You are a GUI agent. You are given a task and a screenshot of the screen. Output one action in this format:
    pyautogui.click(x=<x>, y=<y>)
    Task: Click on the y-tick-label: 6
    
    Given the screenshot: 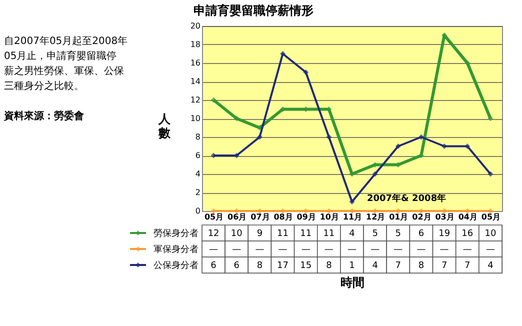 What is the action you would take?
    pyautogui.click(x=197, y=155)
    